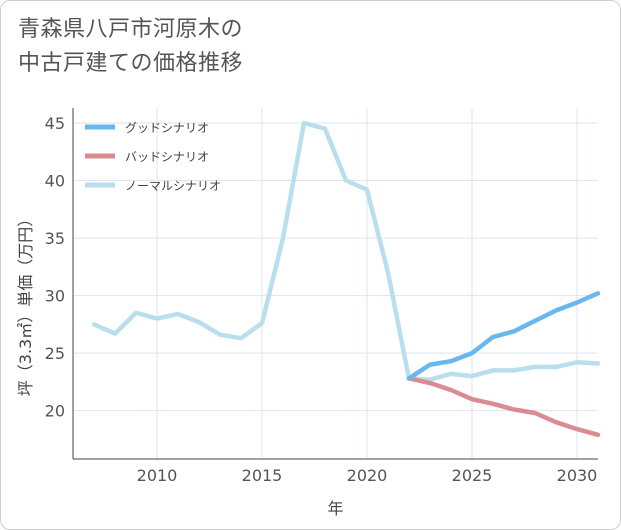 This screenshot has width=621, height=530. What do you see at coordinates (55, 123) in the screenshot?
I see `y-tick-label: 45` at bounding box center [55, 123].